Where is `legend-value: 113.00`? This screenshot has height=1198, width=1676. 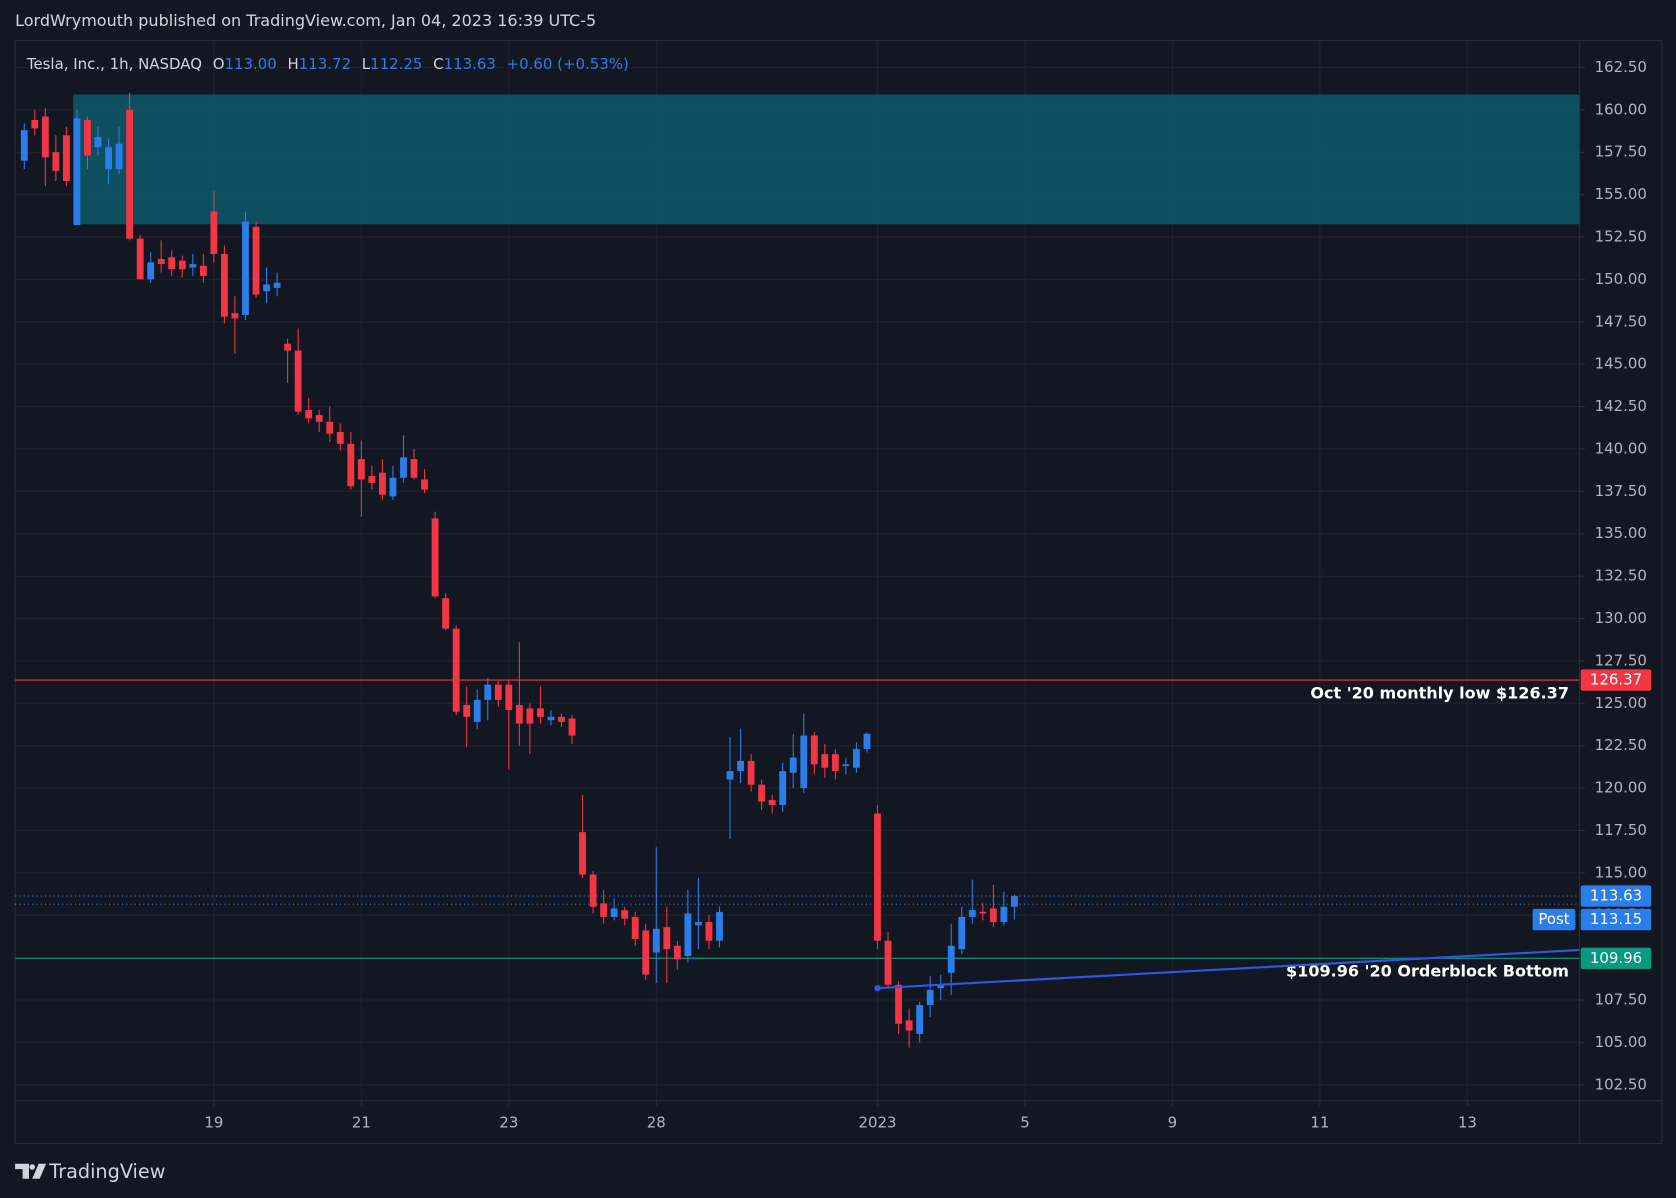 legend-value: 113.00 is located at coordinates (251, 64).